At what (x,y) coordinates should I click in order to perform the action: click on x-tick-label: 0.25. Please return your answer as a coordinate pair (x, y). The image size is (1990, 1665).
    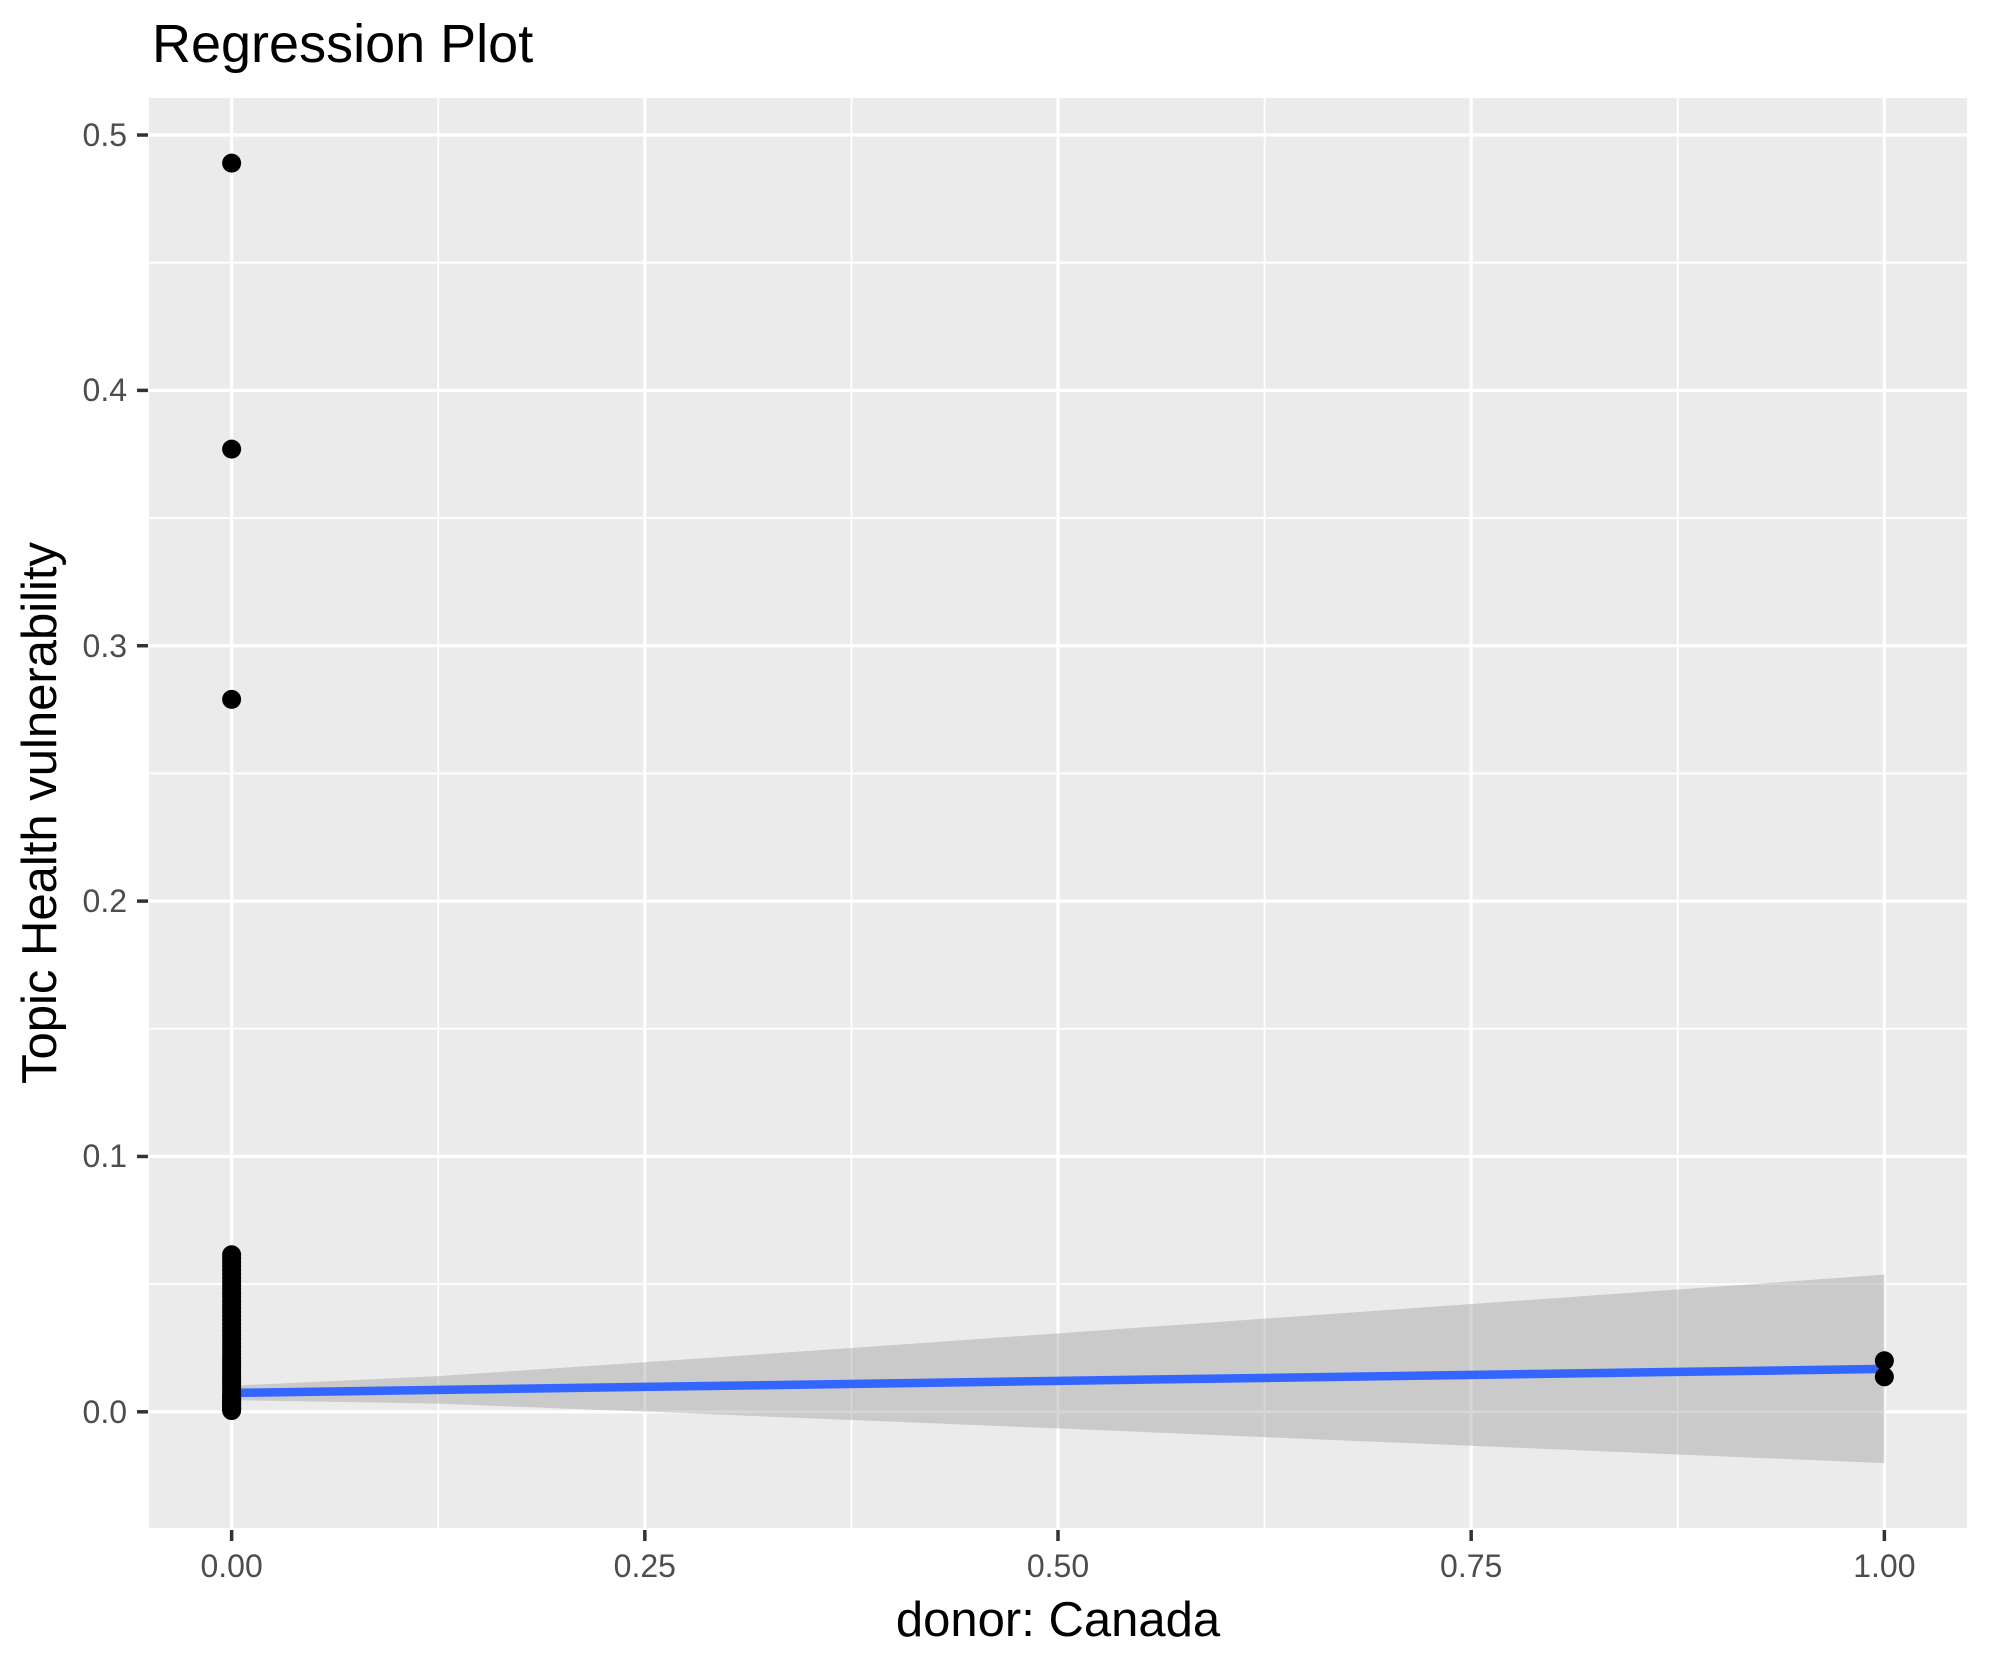
    Looking at the image, I should click on (644, 1566).